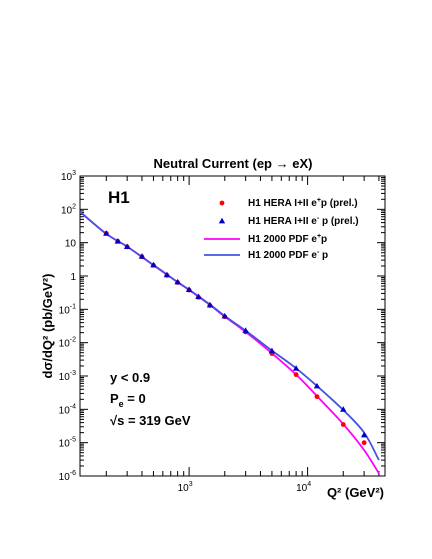  I want to click on legend-entry: H1 2000 PDF e- p, so click(288, 255).